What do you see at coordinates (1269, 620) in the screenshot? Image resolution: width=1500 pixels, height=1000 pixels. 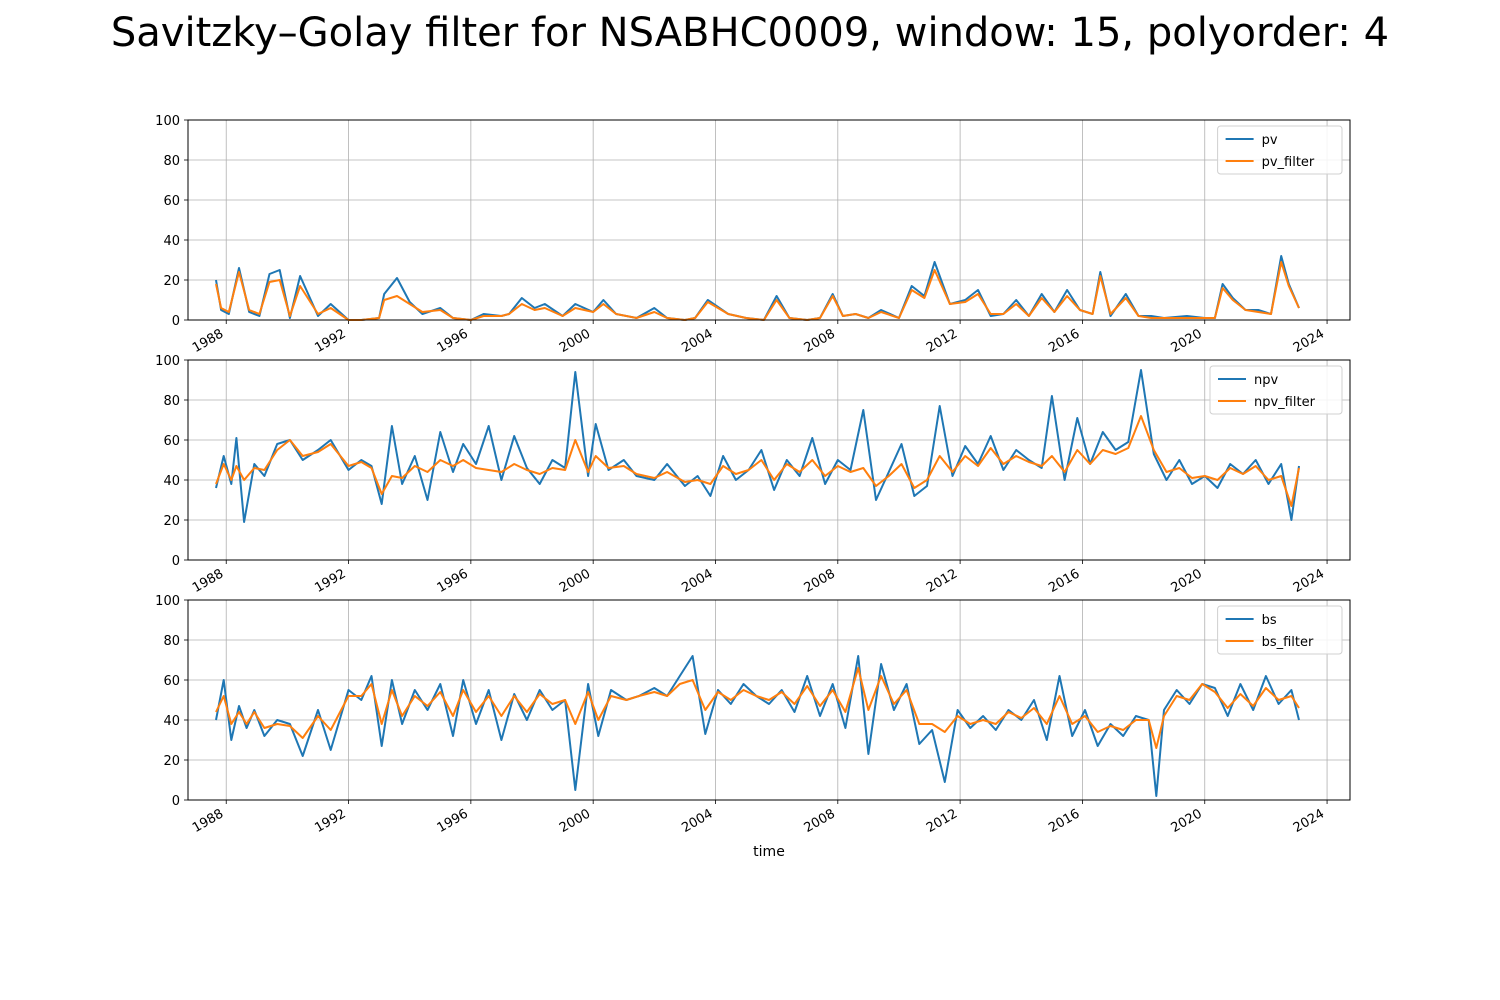 I see `legend-label: bs` at bounding box center [1269, 620].